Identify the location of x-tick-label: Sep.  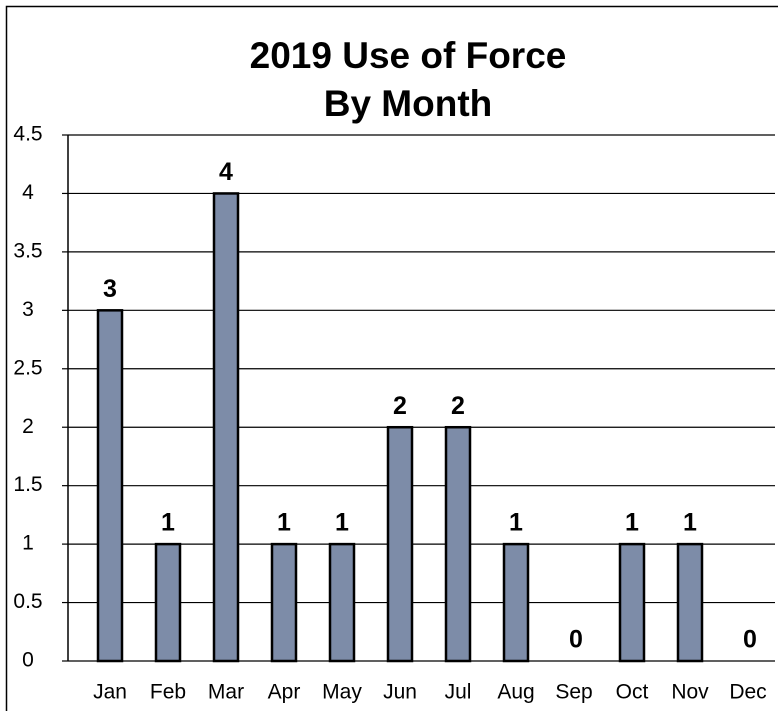
(573, 692).